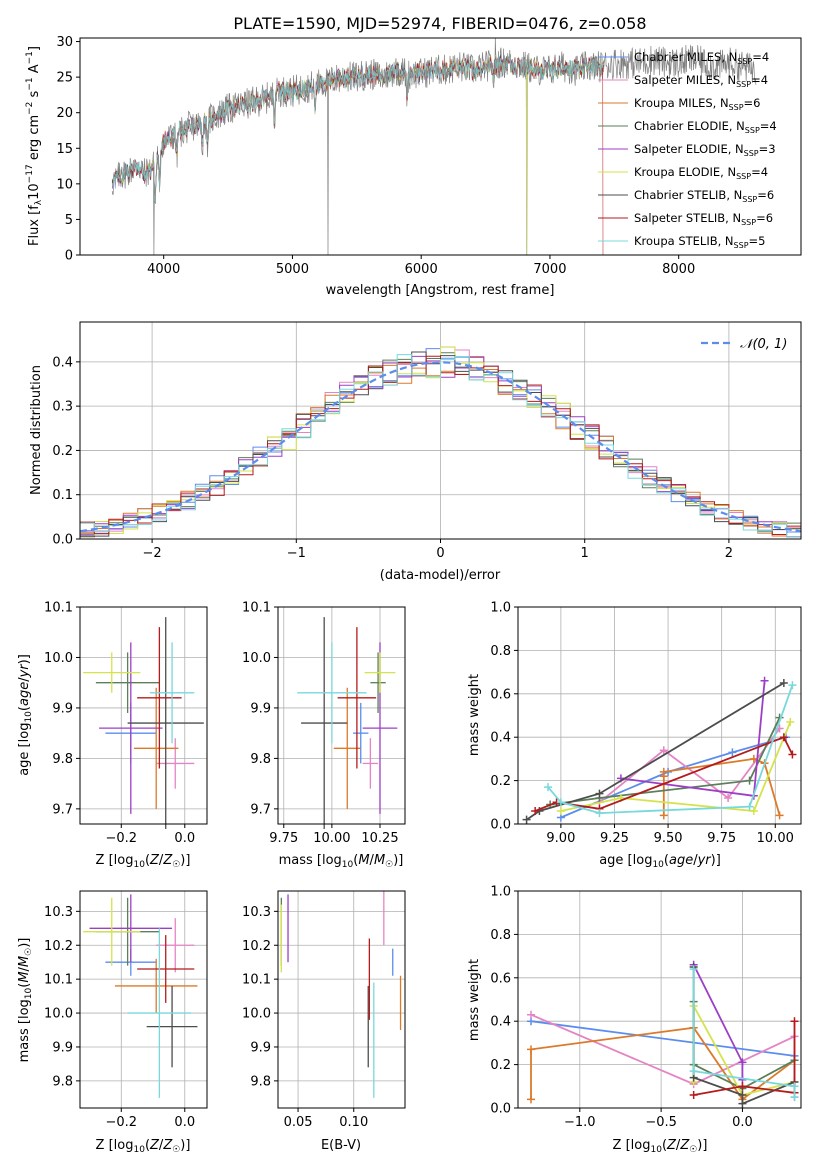  What do you see at coordinates (25, 715) in the screenshot?
I see `ageZ-ylabel: age [log10(age/yr)]` at bounding box center [25, 715].